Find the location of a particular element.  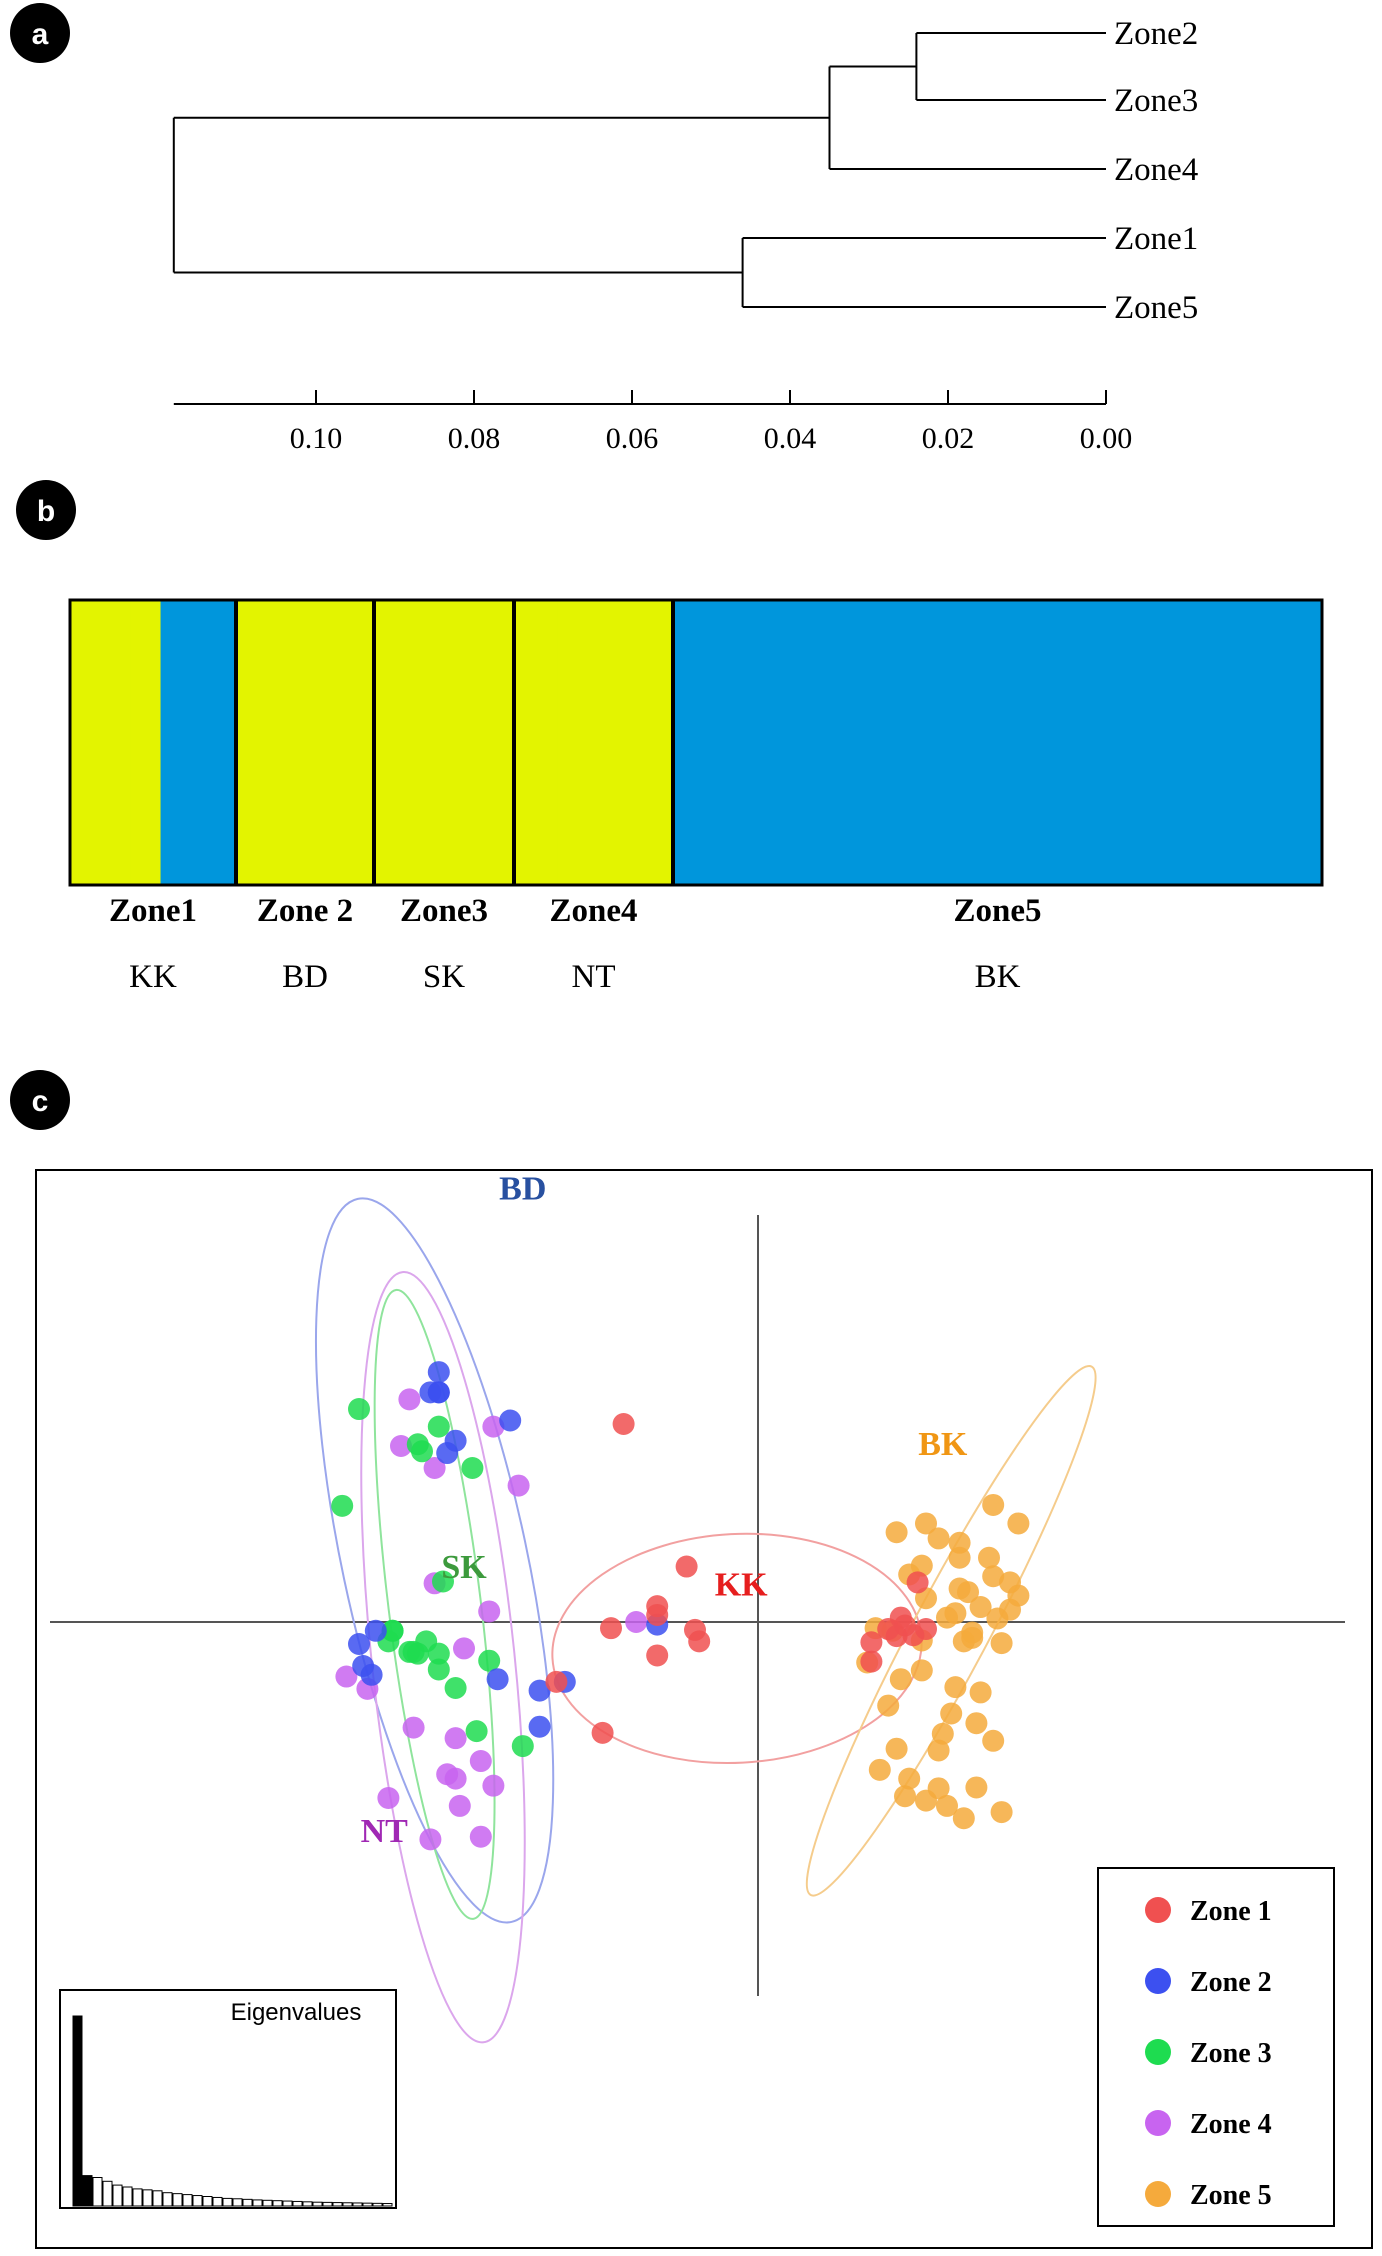

pca-legend-label: Zone 5 is located at coordinates (1231, 2195).